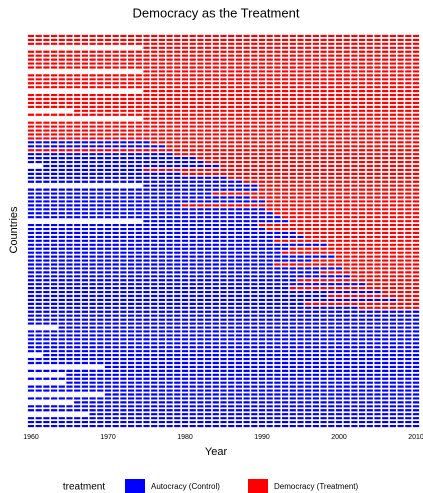 This screenshot has height=493, width=423. What do you see at coordinates (339, 437) in the screenshot?
I see `x-tick-label: 2000` at bounding box center [339, 437].